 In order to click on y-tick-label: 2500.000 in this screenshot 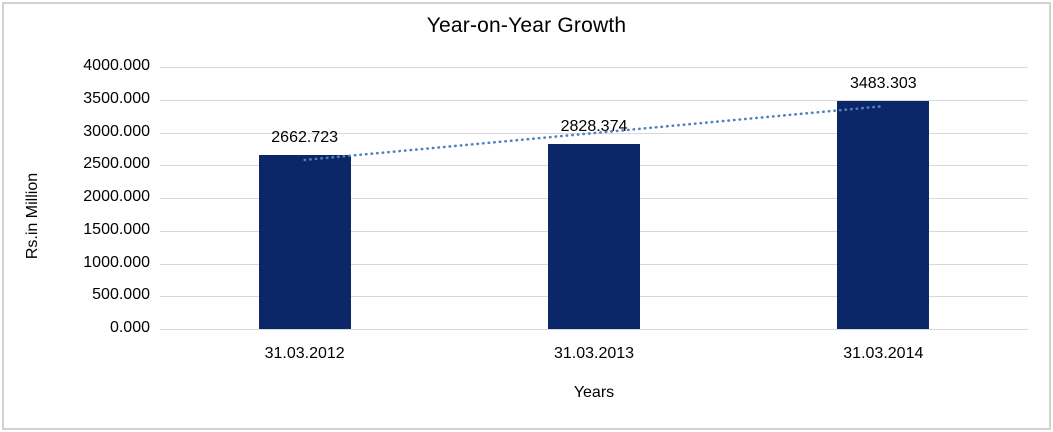, I will do `click(116, 164)`.